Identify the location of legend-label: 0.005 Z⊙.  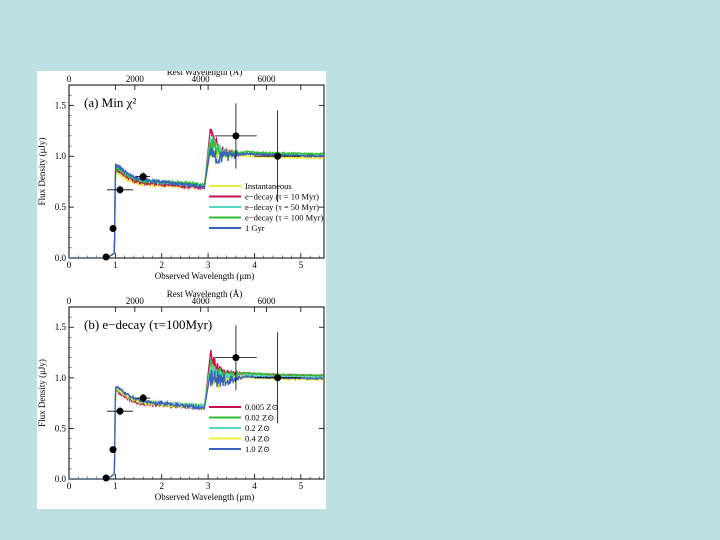
(262, 407).